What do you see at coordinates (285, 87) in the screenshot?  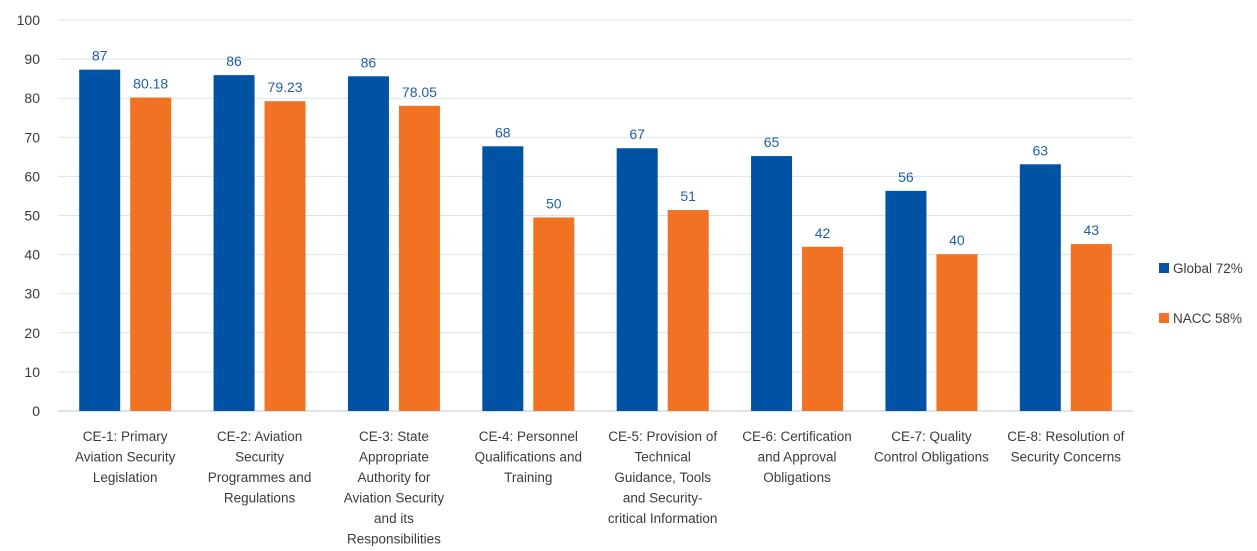 I see `data-label: 79.23` at bounding box center [285, 87].